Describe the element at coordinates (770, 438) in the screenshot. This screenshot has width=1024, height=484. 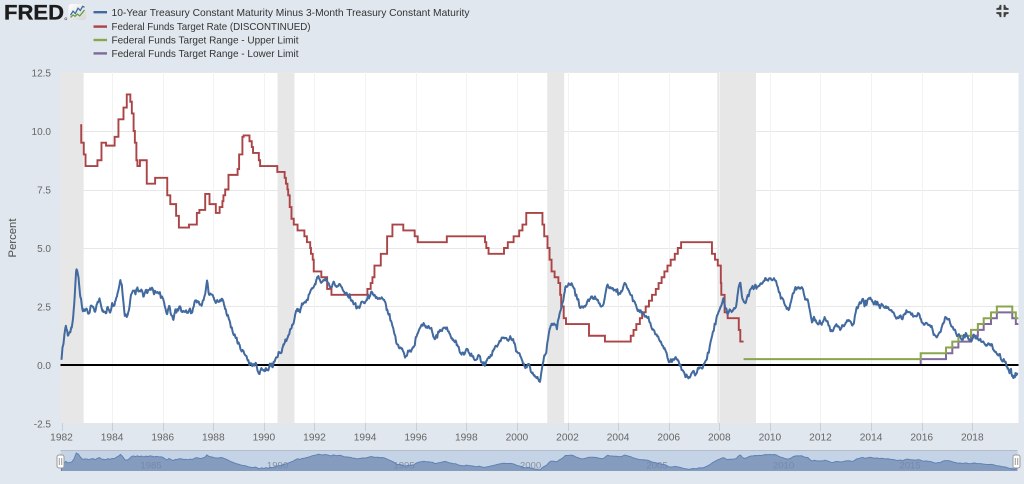
I see `svg-text: 2010` at that location.